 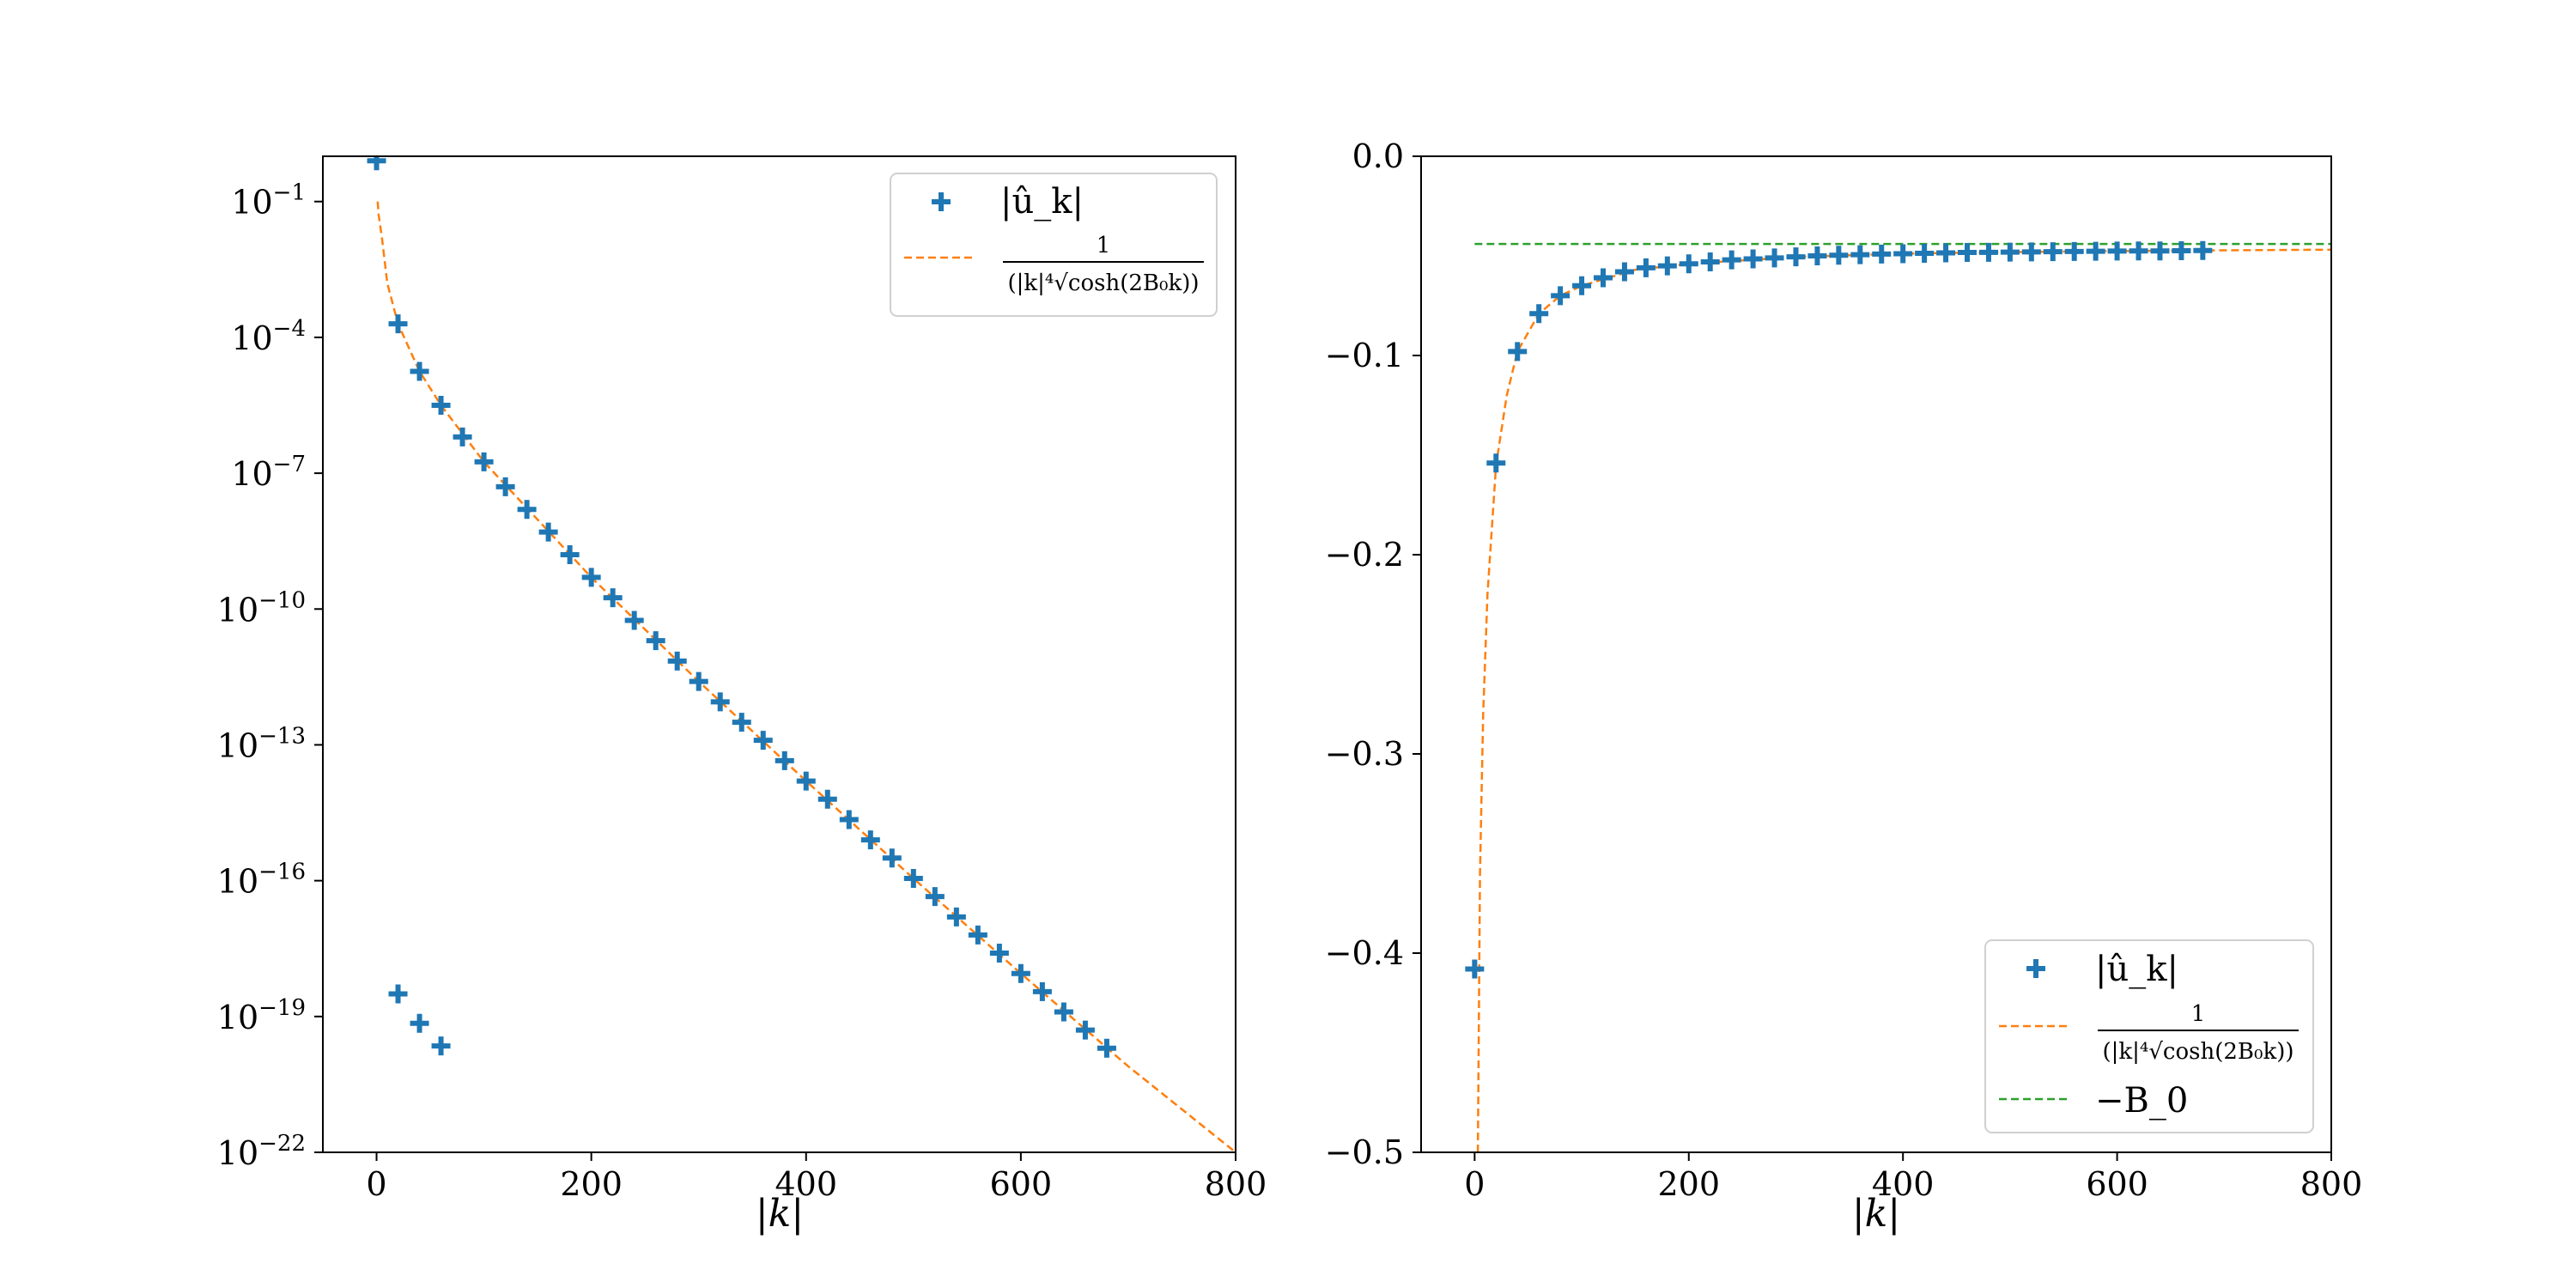 I want to click on left-ytick-label: 10⁻¹⁹, so click(x=261, y=1016).